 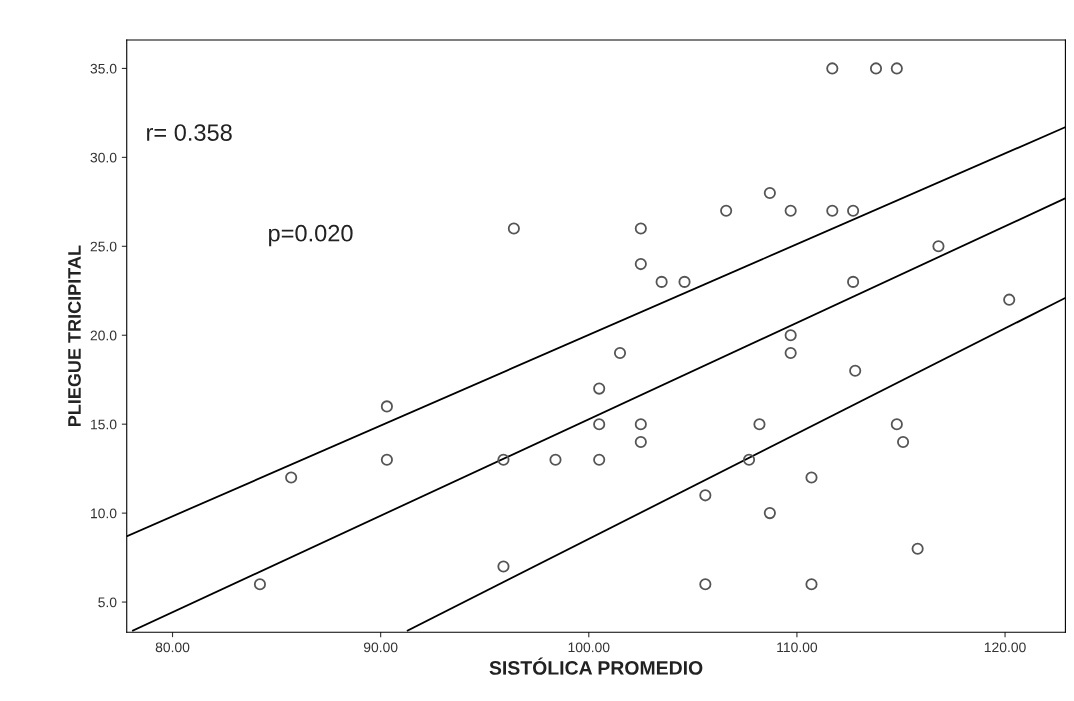 What do you see at coordinates (103, 68) in the screenshot?
I see `y-tick-label: 35.0` at bounding box center [103, 68].